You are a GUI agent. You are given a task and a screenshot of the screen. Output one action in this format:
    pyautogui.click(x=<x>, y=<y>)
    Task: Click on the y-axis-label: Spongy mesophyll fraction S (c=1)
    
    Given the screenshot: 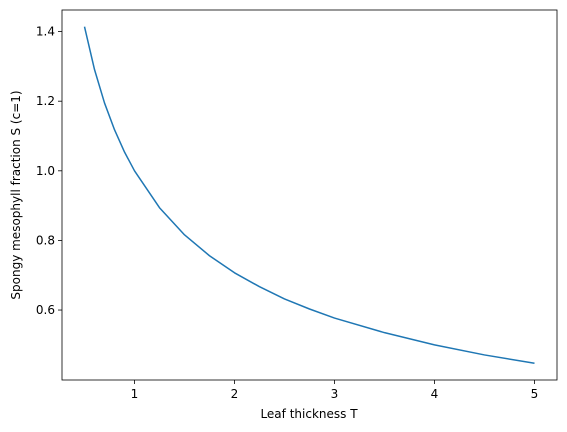 What is the action you would take?
    pyautogui.click(x=16, y=194)
    